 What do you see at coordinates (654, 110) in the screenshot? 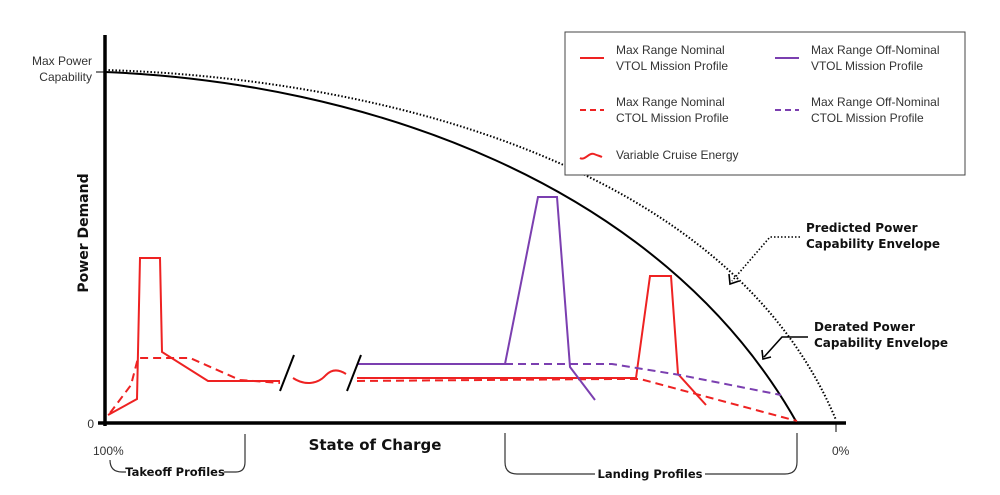
I see `legend-item: Max Range Nominal CTOL Mission Profile` at bounding box center [654, 110].